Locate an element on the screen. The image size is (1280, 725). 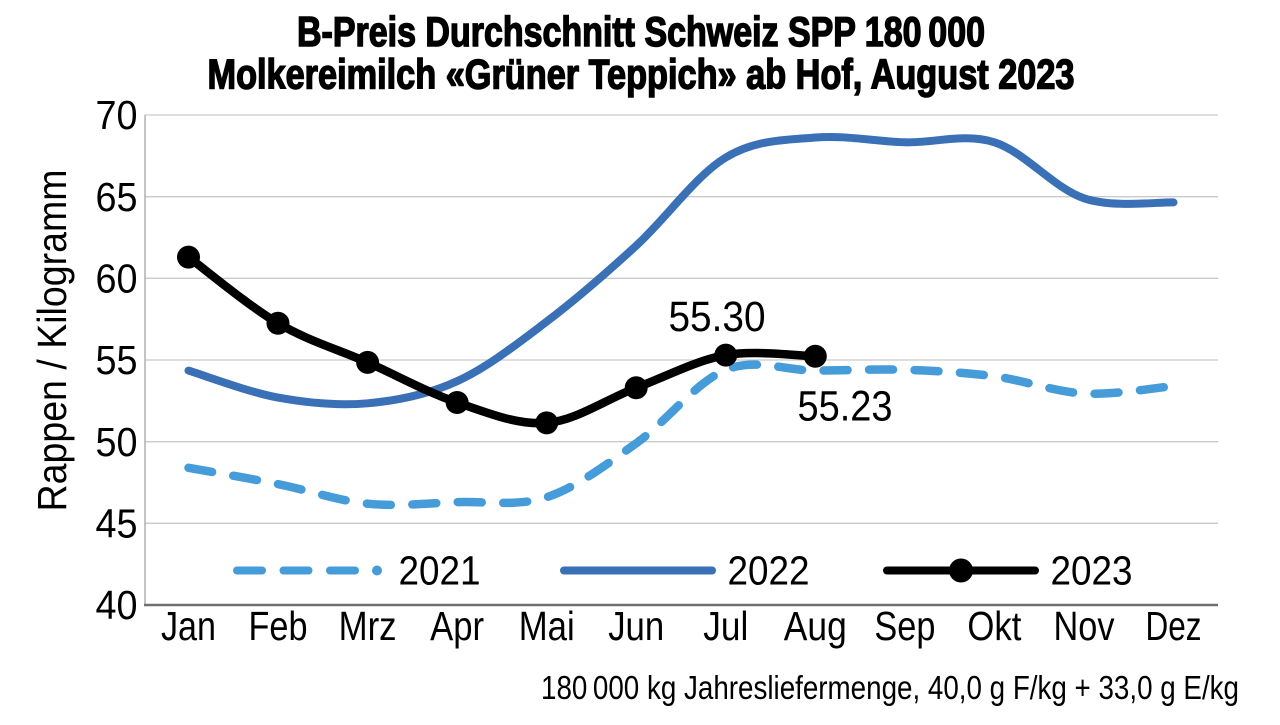
svg-text: Okt is located at coordinates (994, 626).